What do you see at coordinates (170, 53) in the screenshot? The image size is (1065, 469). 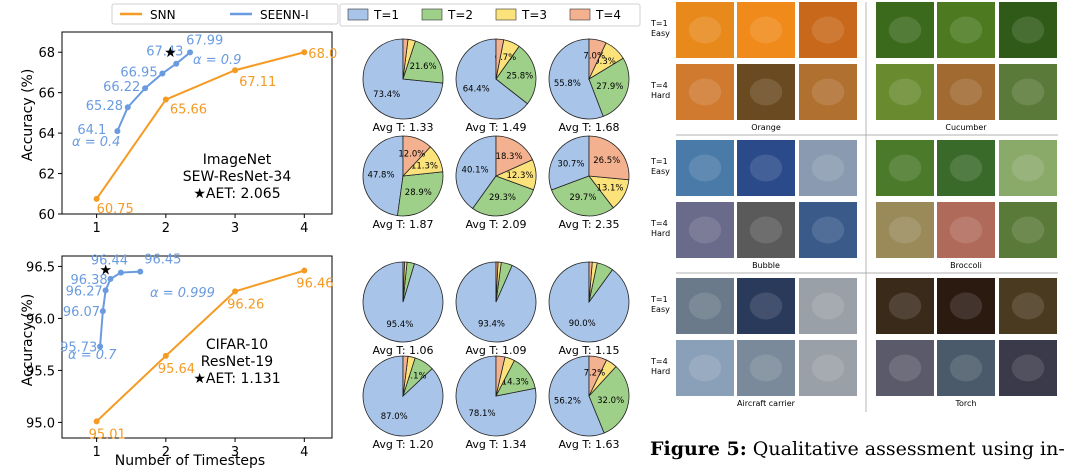 I see `aet-star-marker: ★` at bounding box center [170, 53].